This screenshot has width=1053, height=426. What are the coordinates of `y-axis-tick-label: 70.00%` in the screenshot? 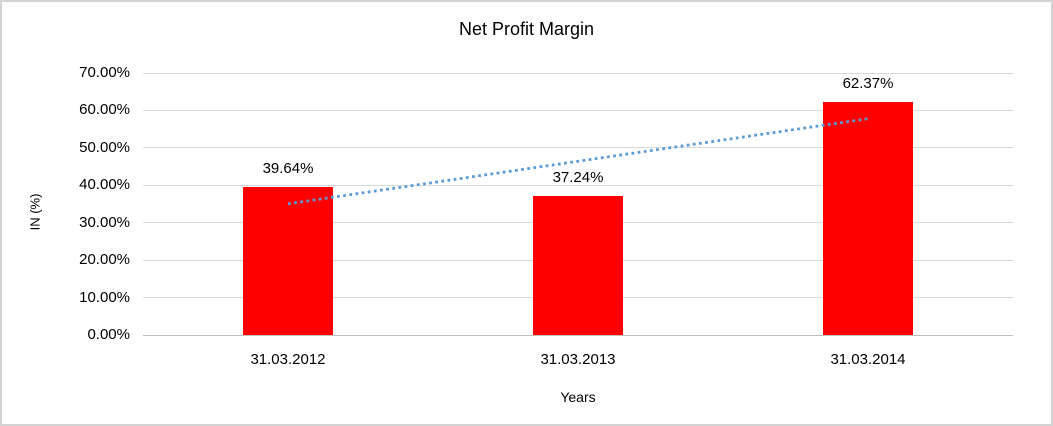 It's located at (104, 72).